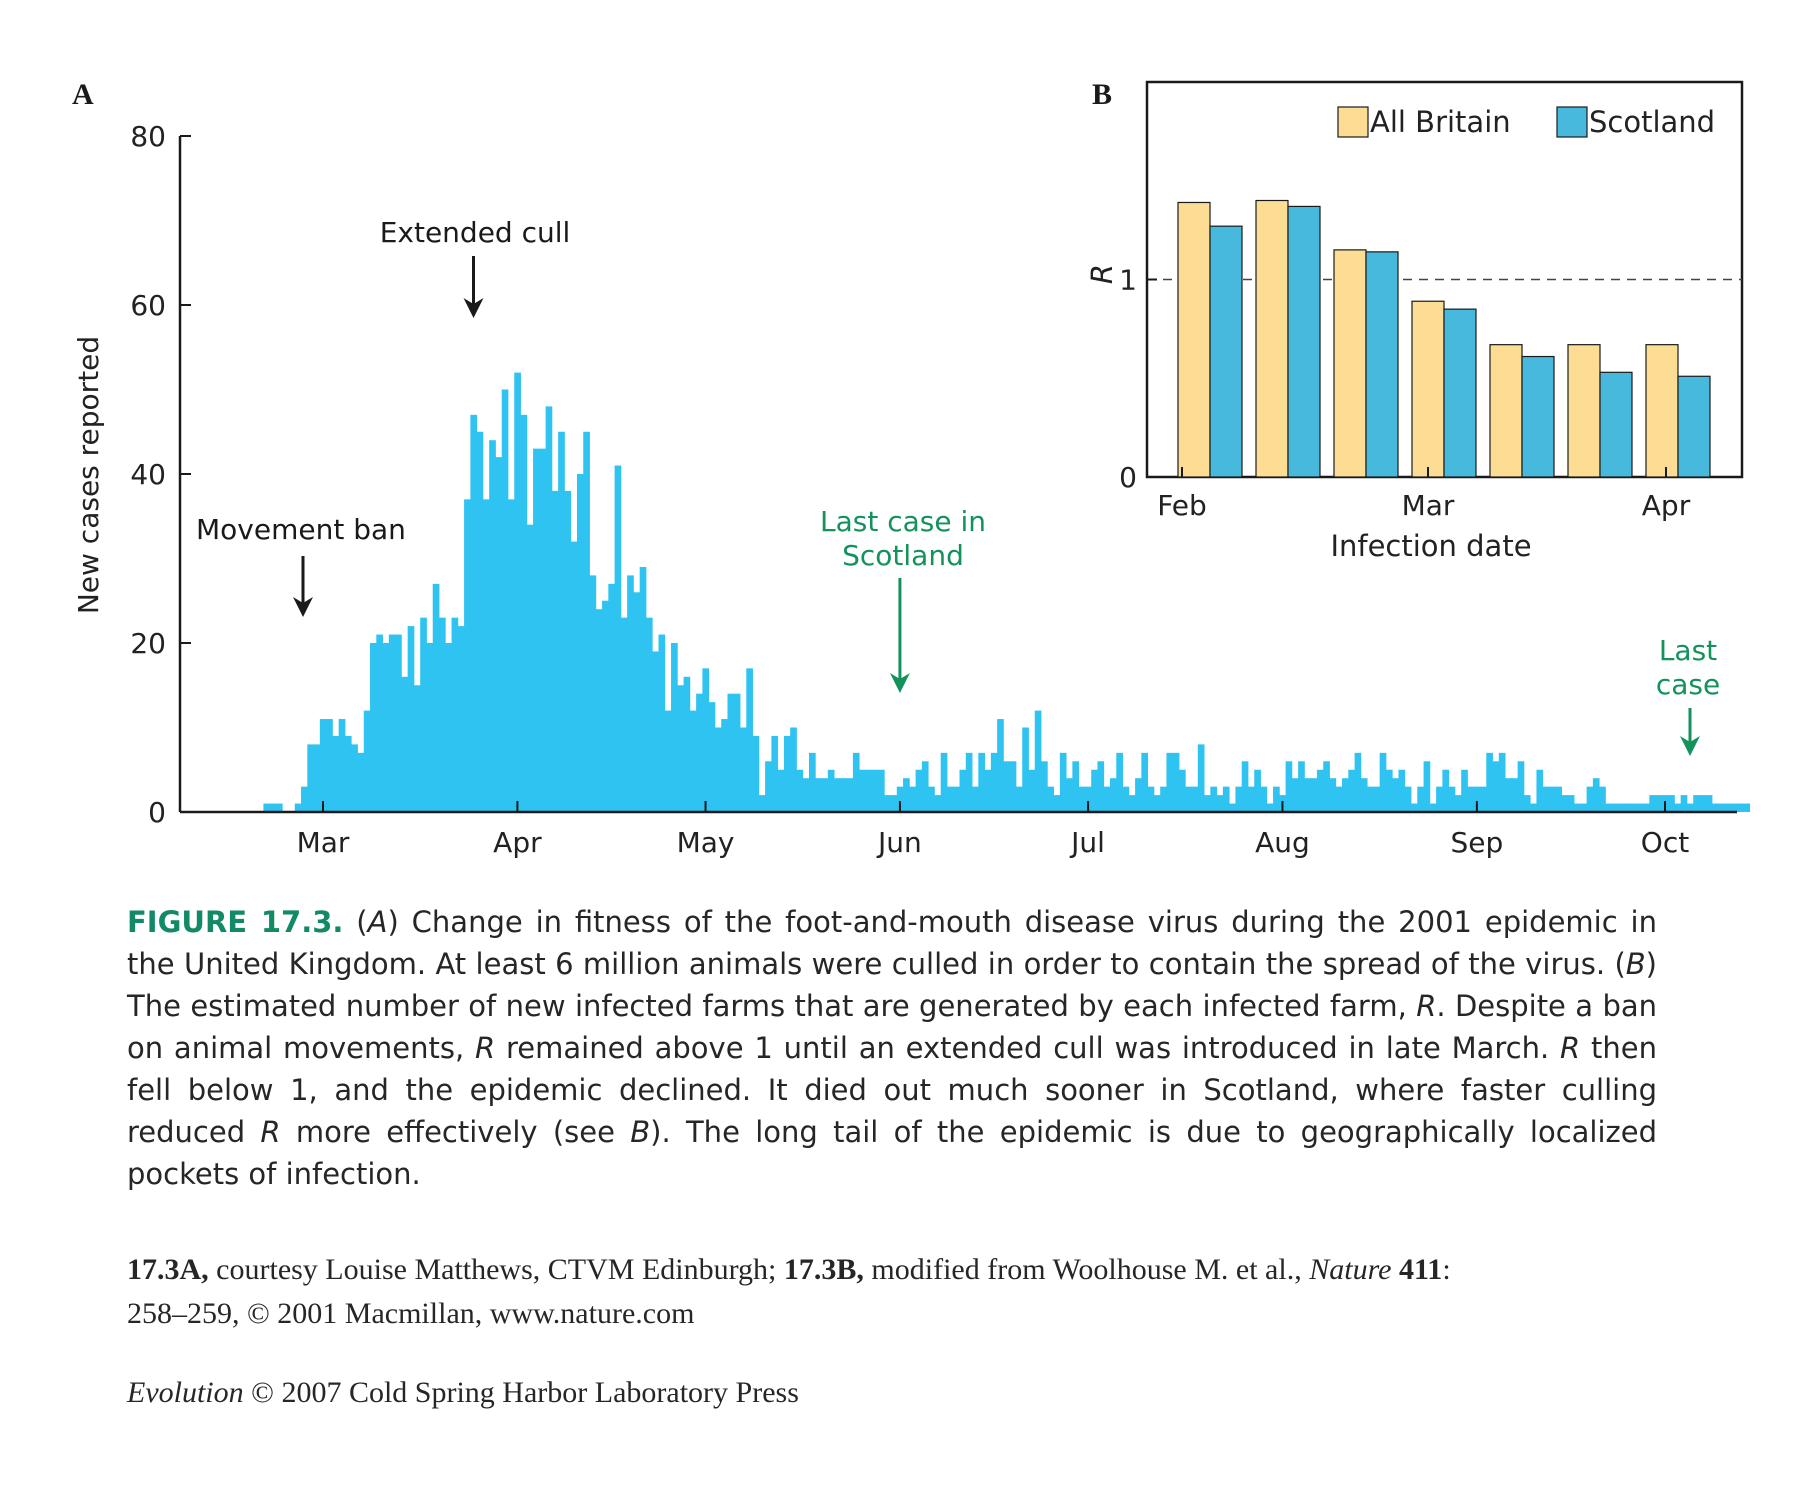 This screenshot has height=1485, width=1797. What do you see at coordinates (1665, 842) in the screenshot?
I see `panel-a-x-tick-label: Oct` at bounding box center [1665, 842].